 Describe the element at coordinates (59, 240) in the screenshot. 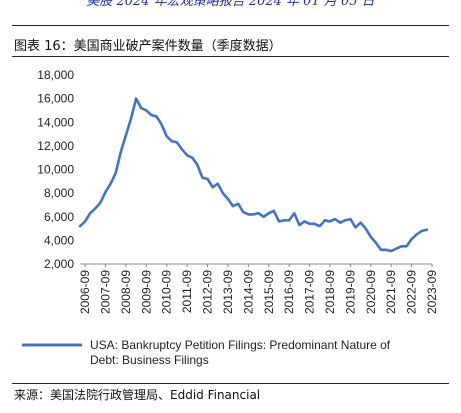

I see `y-tick-label: 4,000` at that location.